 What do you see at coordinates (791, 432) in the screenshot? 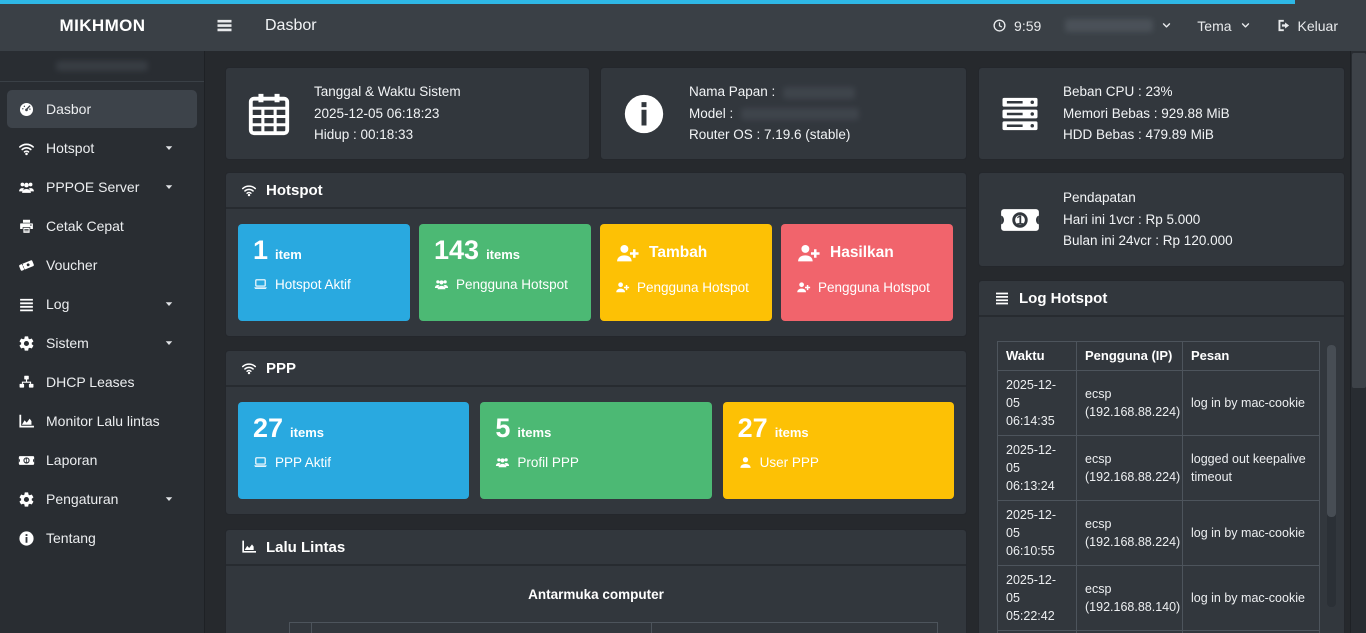
I see `ppp-user-unit: items` at bounding box center [791, 432].